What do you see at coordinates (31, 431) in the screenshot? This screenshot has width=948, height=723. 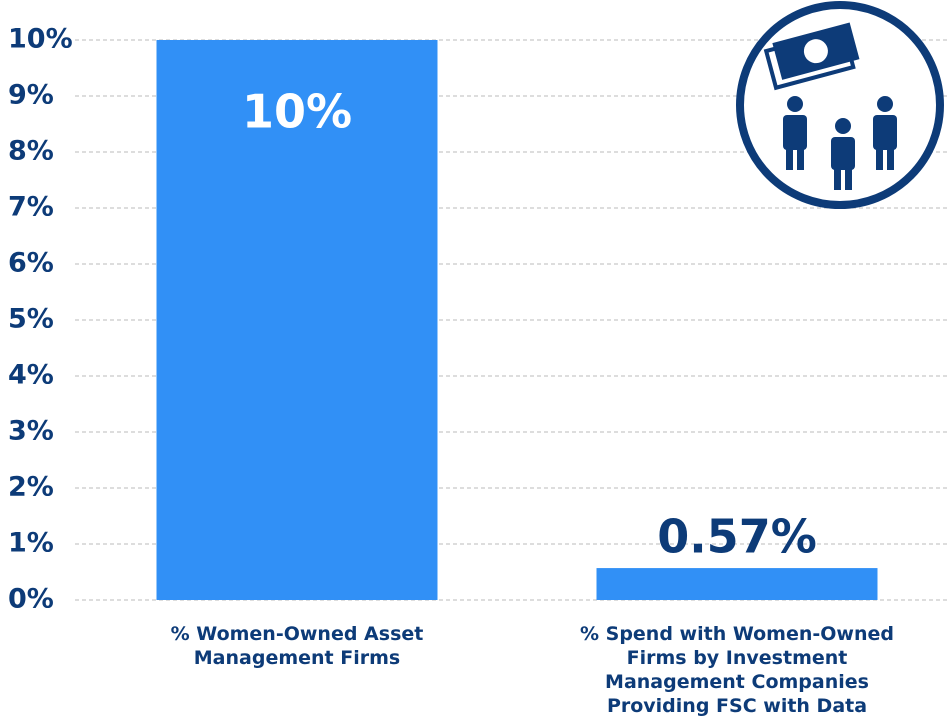 I see `y-tick-label: 3%` at bounding box center [31, 431].